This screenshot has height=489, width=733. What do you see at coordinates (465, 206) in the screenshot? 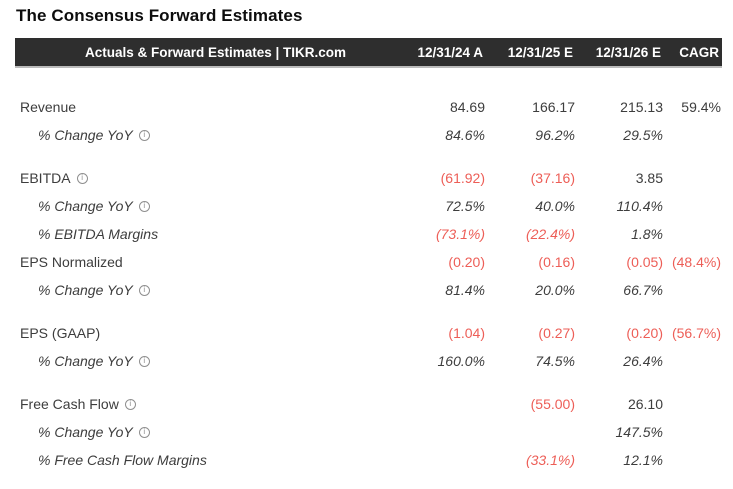
I see `cell-value: 72.5%` at bounding box center [465, 206].